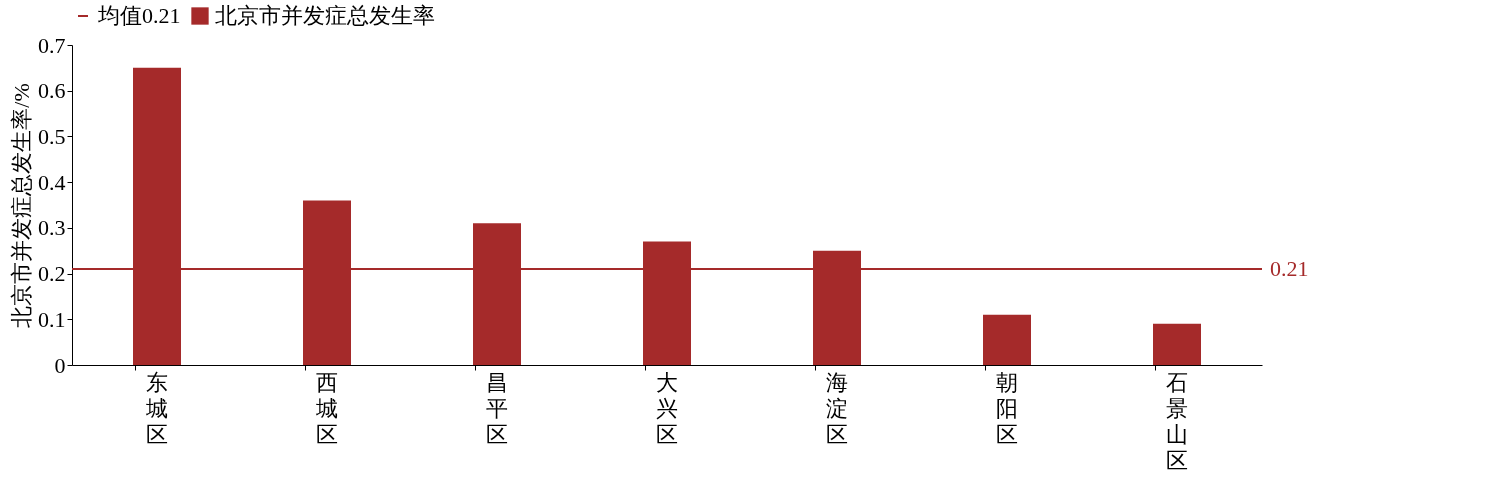 The image size is (1500, 499). Describe the element at coordinates (667, 408) in the screenshot. I see `x-tick-label: 大兴区` at that location.